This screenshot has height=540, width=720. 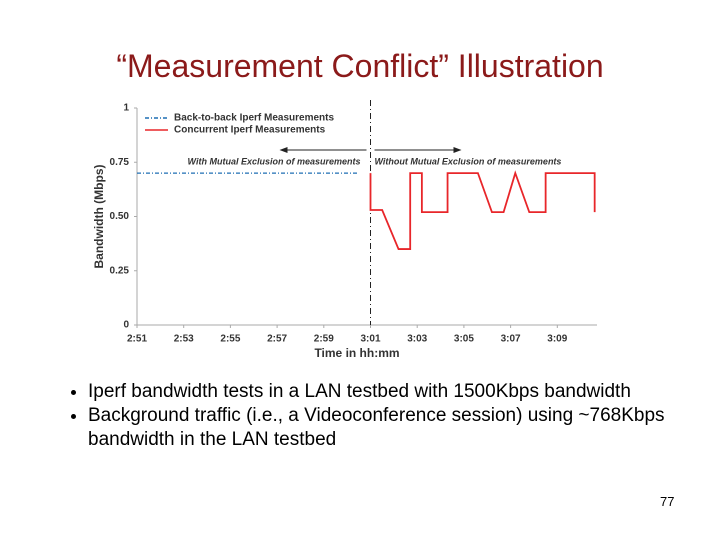 I want to click on y-axis-label: Bandwidth (Mbps), so click(x=99, y=217).